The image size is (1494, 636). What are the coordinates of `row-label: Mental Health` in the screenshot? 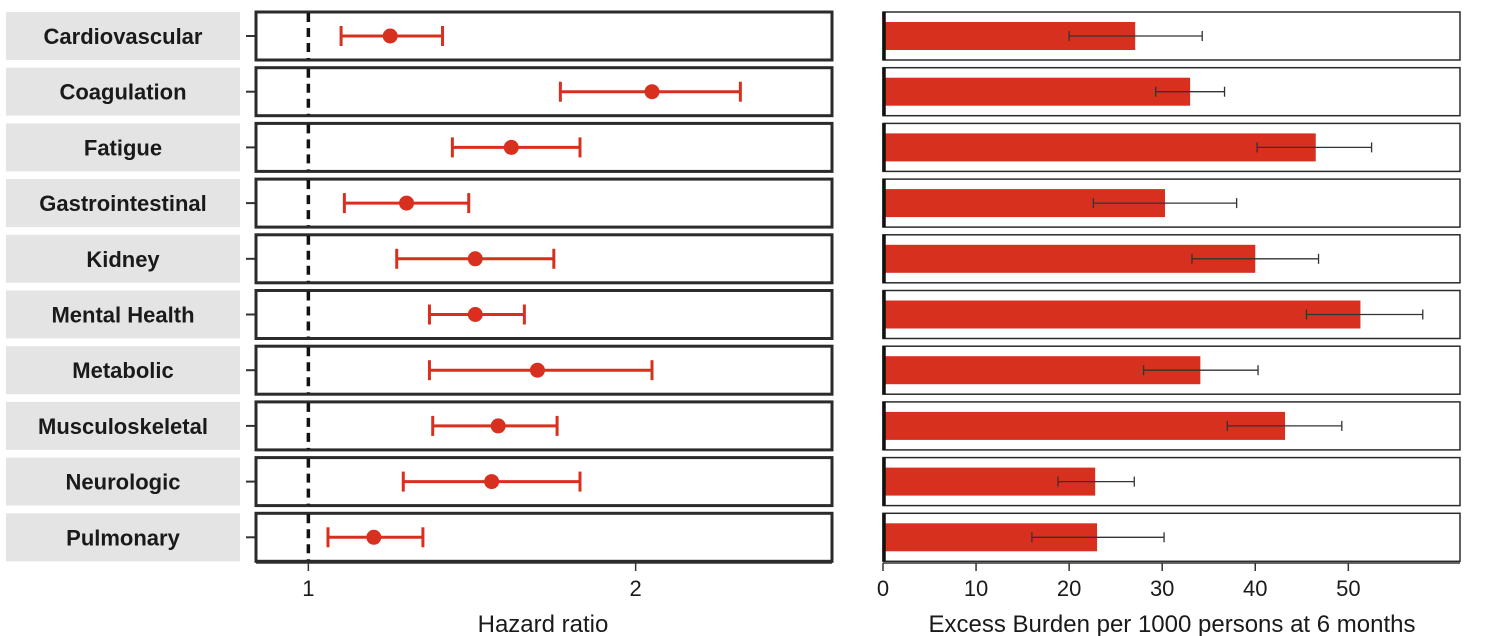 It's located at (122, 315).